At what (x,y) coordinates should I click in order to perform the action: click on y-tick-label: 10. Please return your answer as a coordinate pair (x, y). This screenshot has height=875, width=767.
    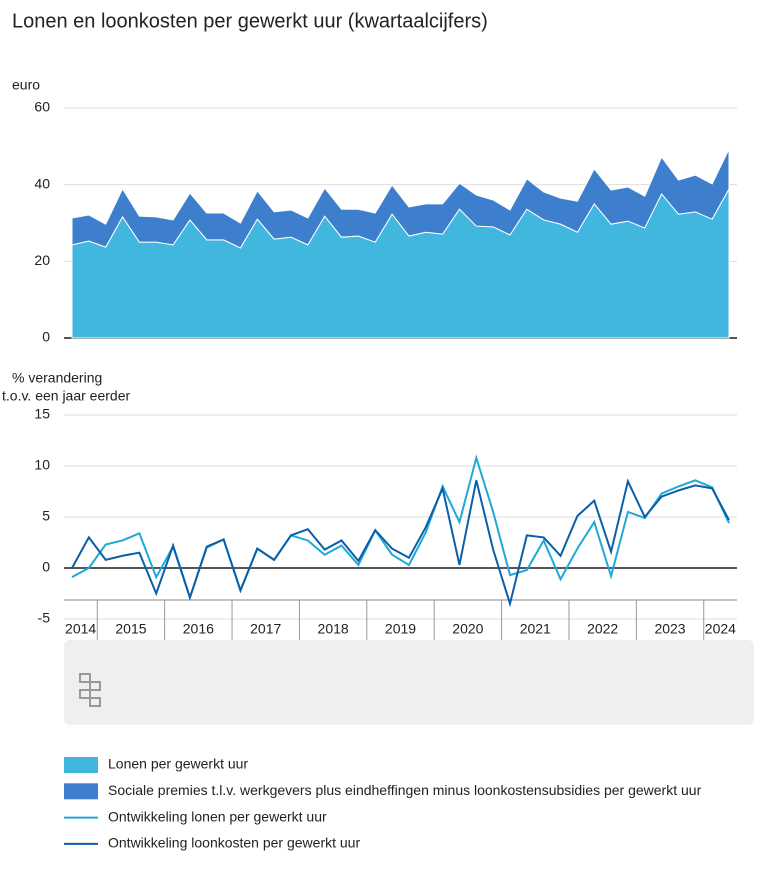
    Looking at the image, I should click on (42, 465).